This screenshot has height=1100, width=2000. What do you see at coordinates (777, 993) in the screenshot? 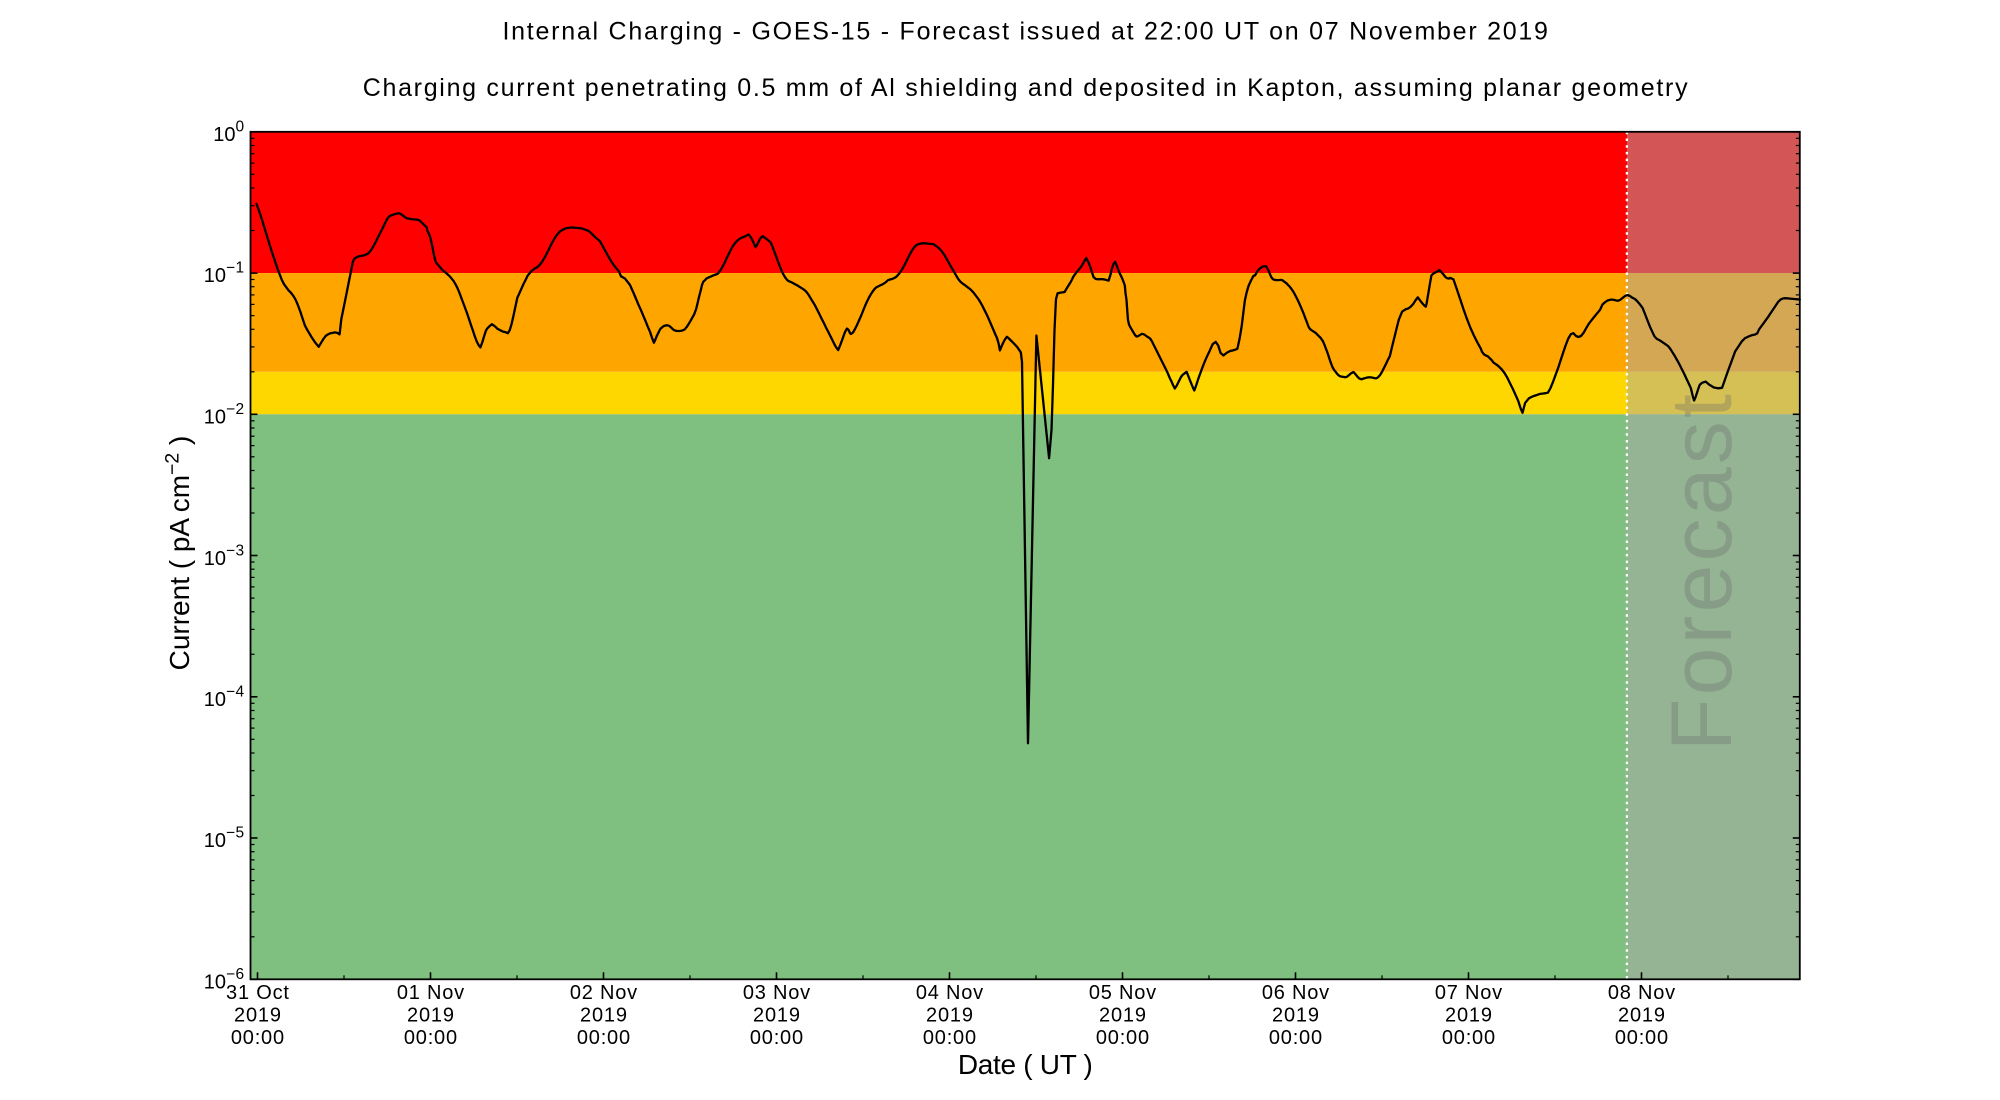
I see `svg-text: 03 Nov` at bounding box center [777, 993].